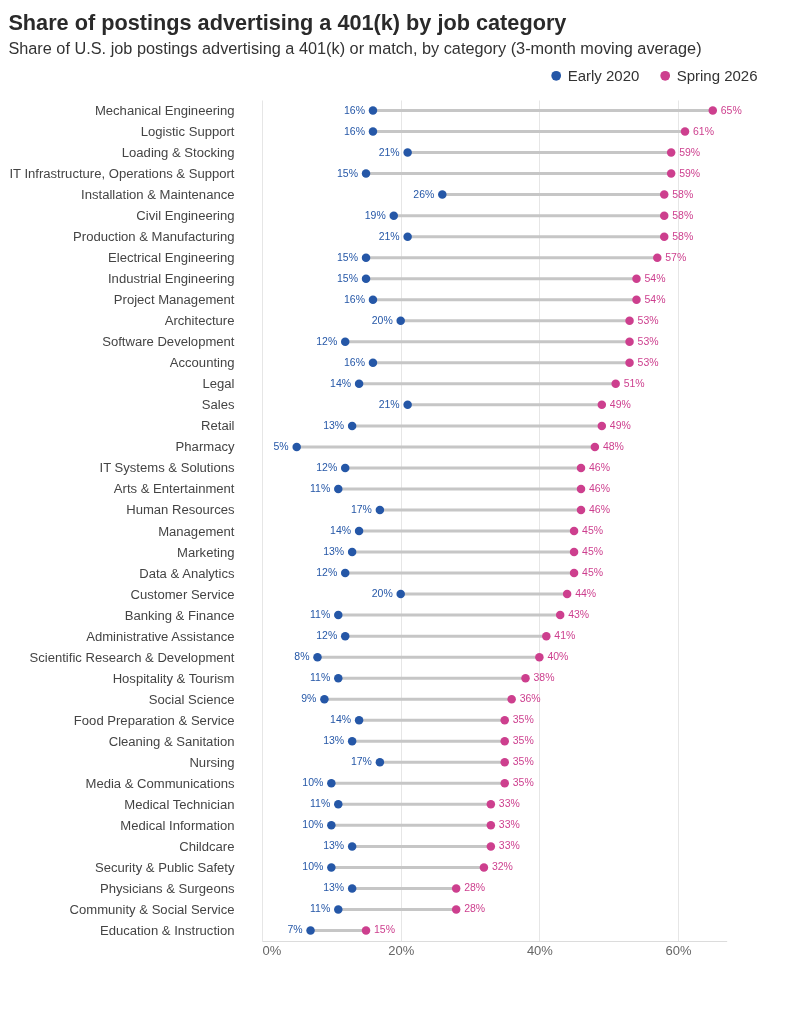  What do you see at coordinates (182, 594) in the screenshot?
I see `y-tick-label: Customer Service` at bounding box center [182, 594].